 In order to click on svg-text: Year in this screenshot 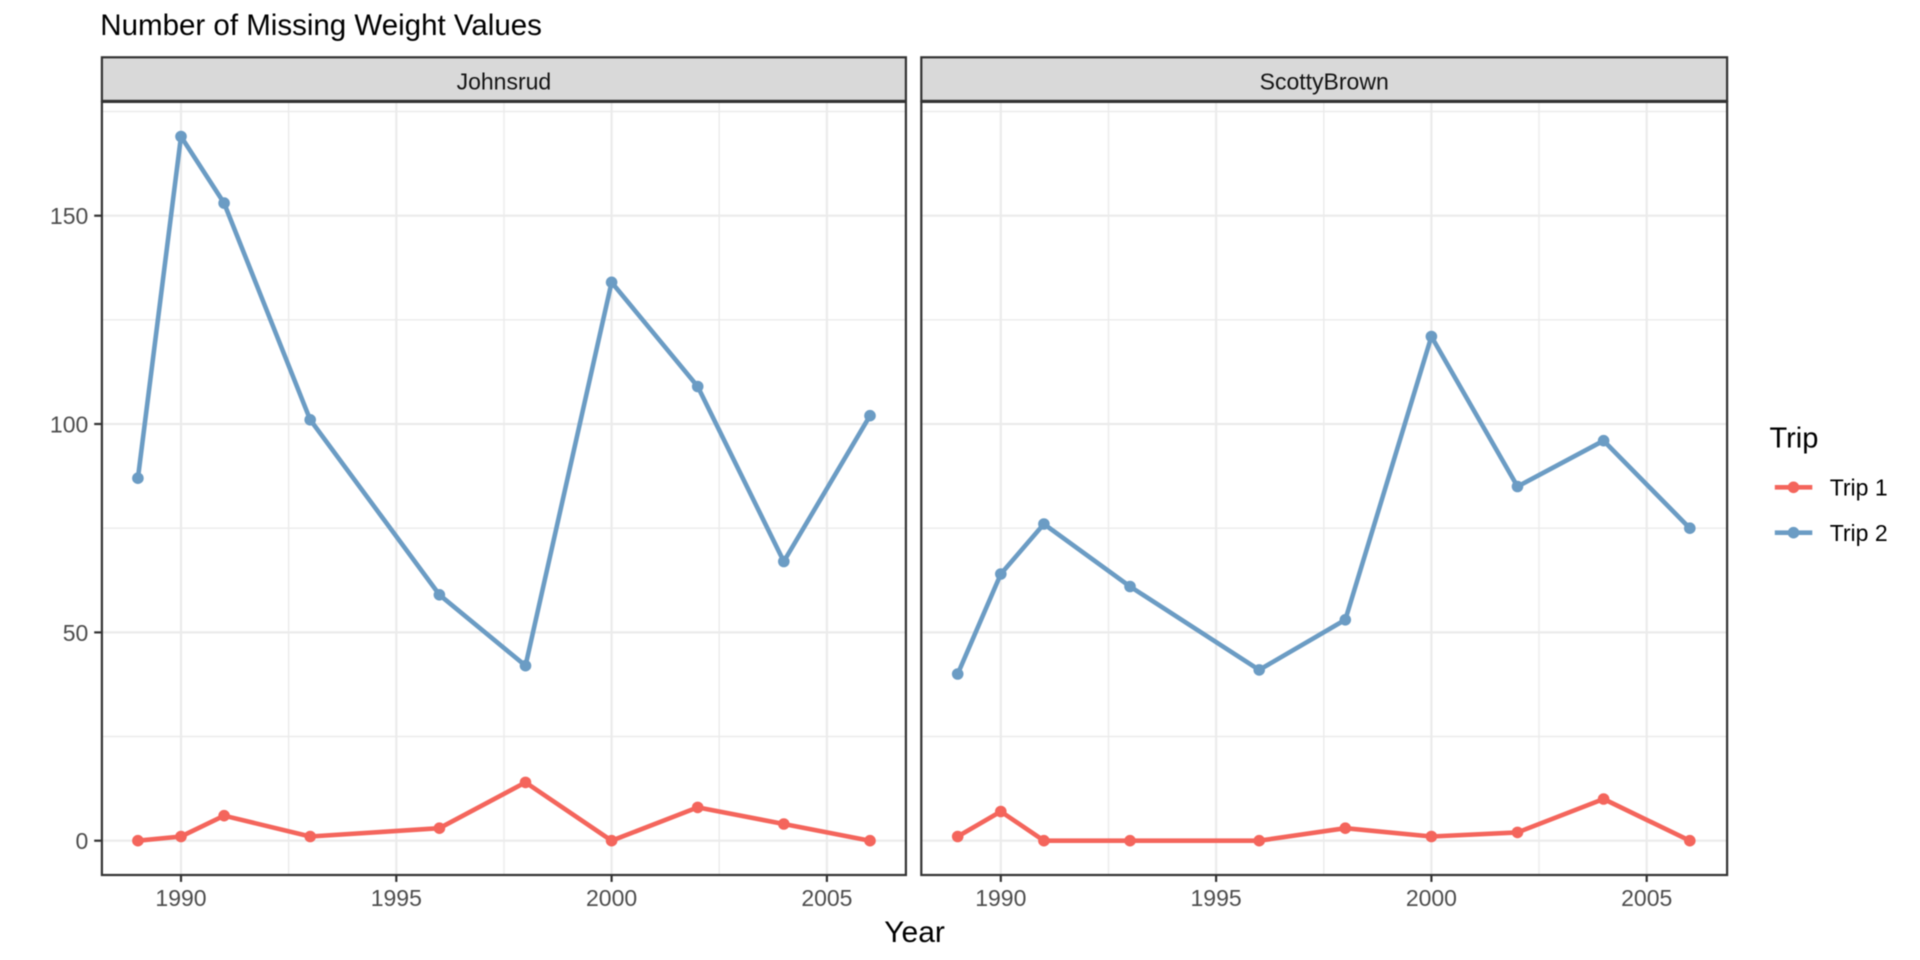, I will do `click(914, 932)`.